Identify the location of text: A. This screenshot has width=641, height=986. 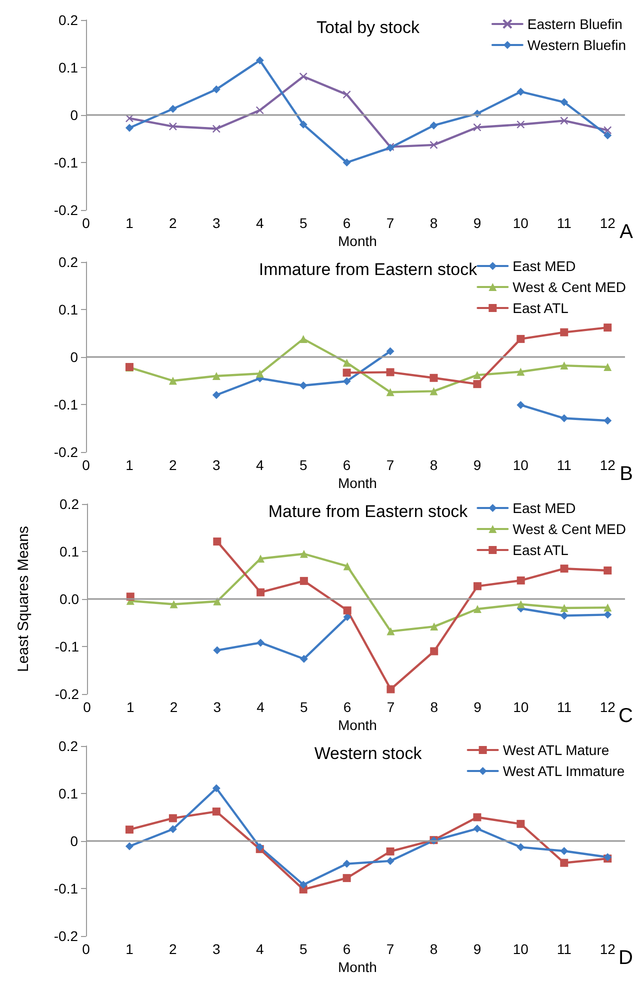
(627, 232).